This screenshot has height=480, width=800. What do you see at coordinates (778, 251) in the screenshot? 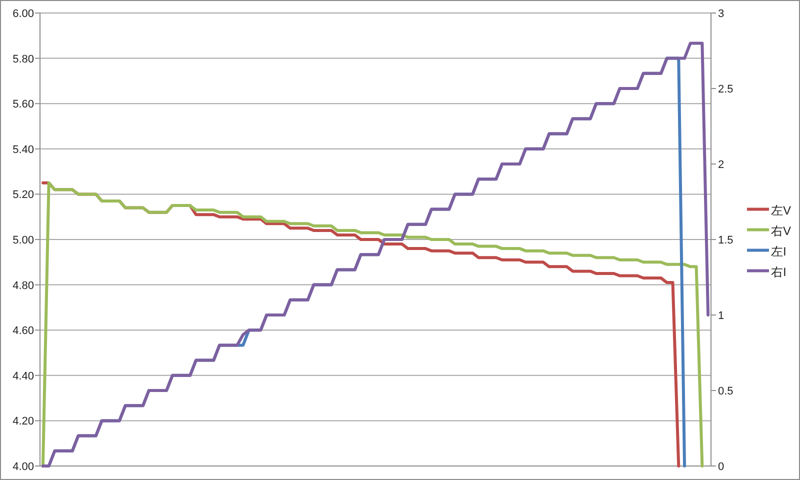
I see `legend-label: 左I` at bounding box center [778, 251].